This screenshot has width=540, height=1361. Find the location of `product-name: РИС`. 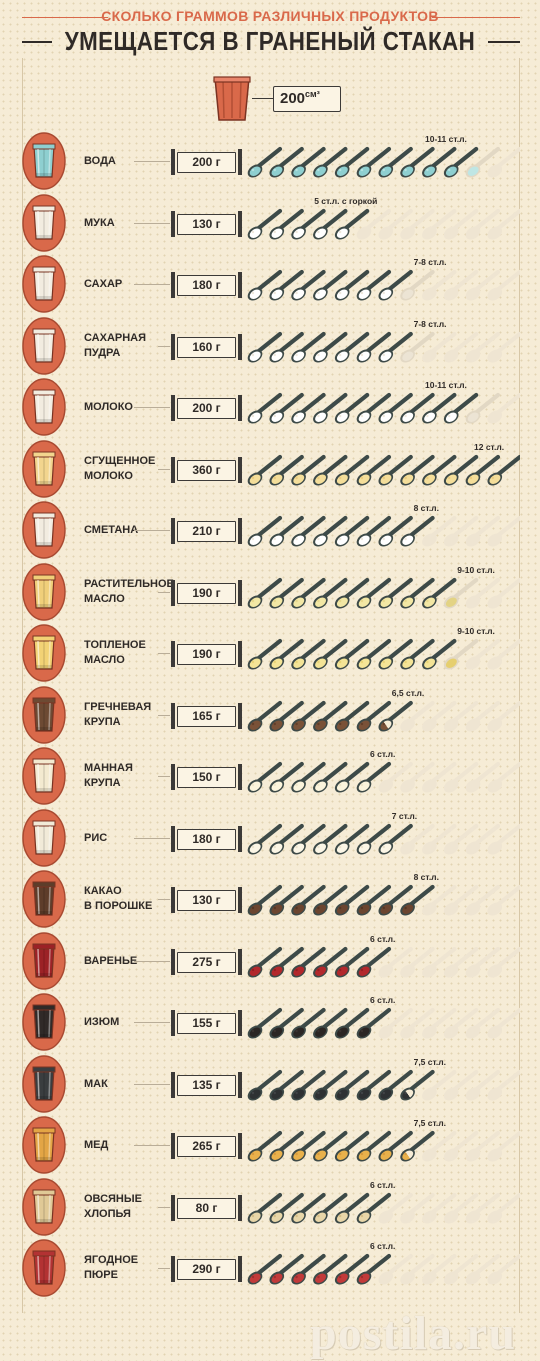

product-name: РИС is located at coordinates (95, 838).